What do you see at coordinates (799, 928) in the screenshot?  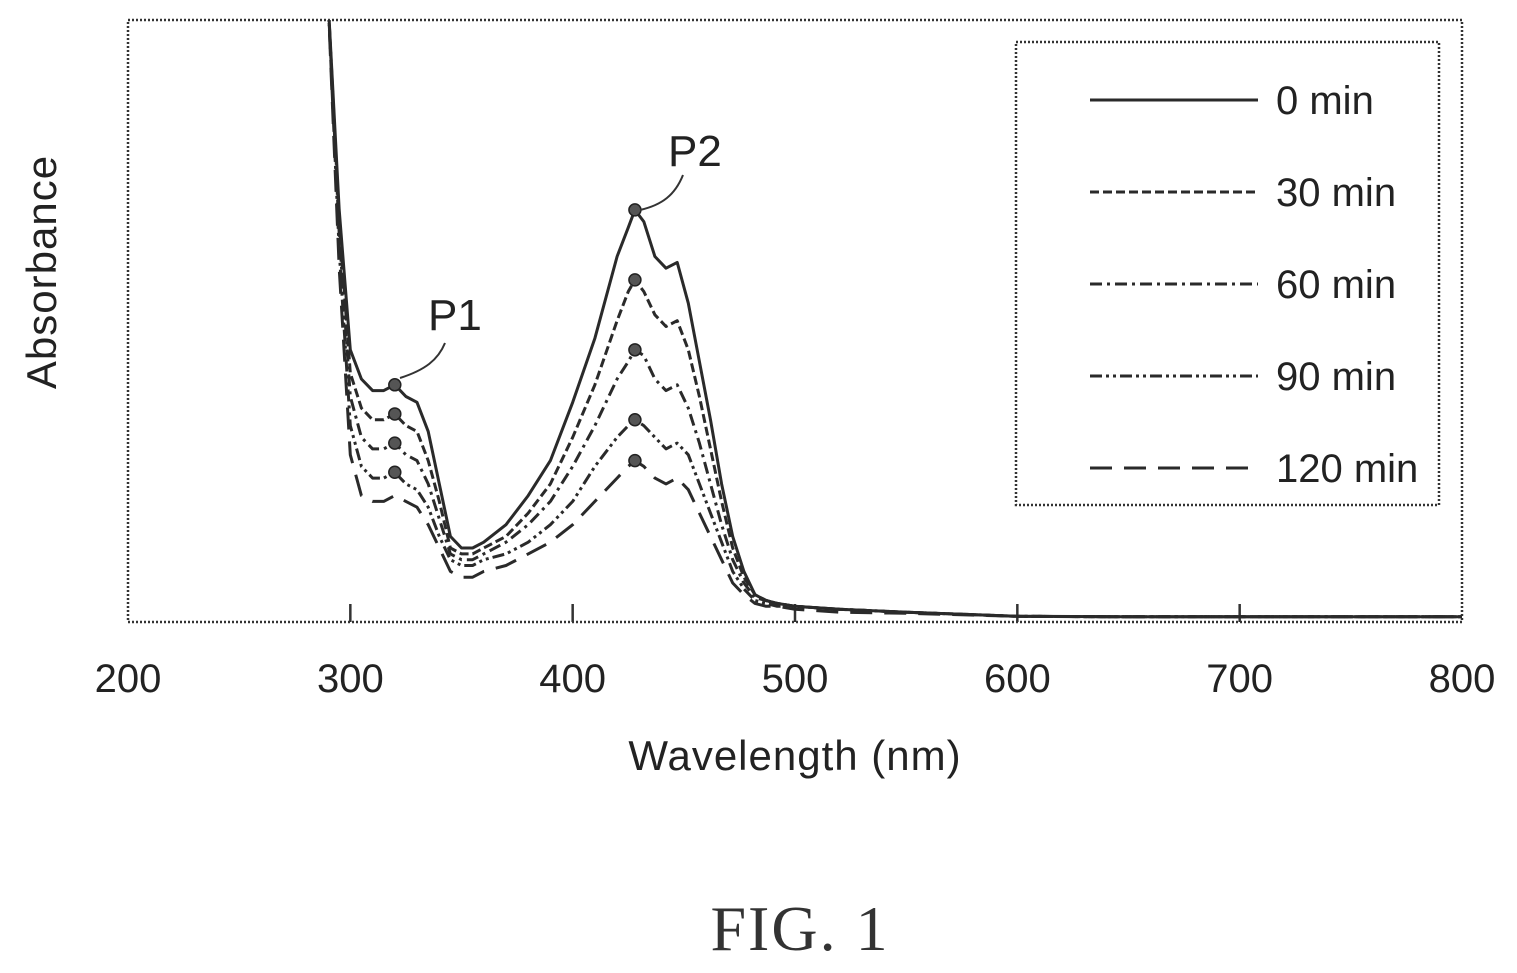 I see `figure-caption: FIG. 1` at bounding box center [799, 928].